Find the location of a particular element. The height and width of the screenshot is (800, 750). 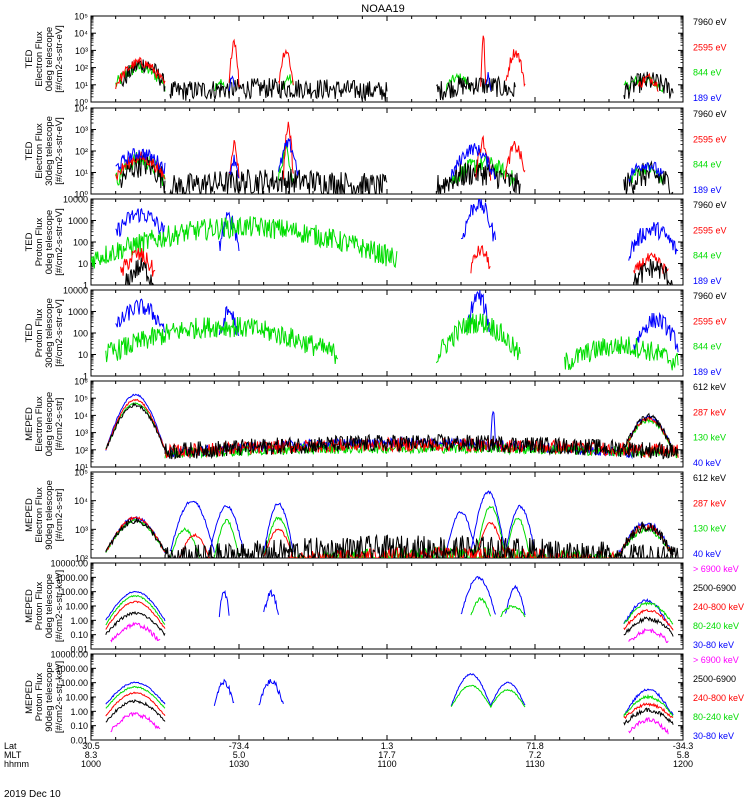

y-axis-label-line: 90deg telescope is located at coordinates (49, 697).